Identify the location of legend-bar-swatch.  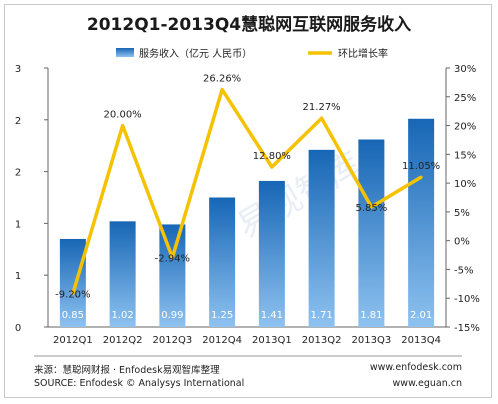
(125, 52).